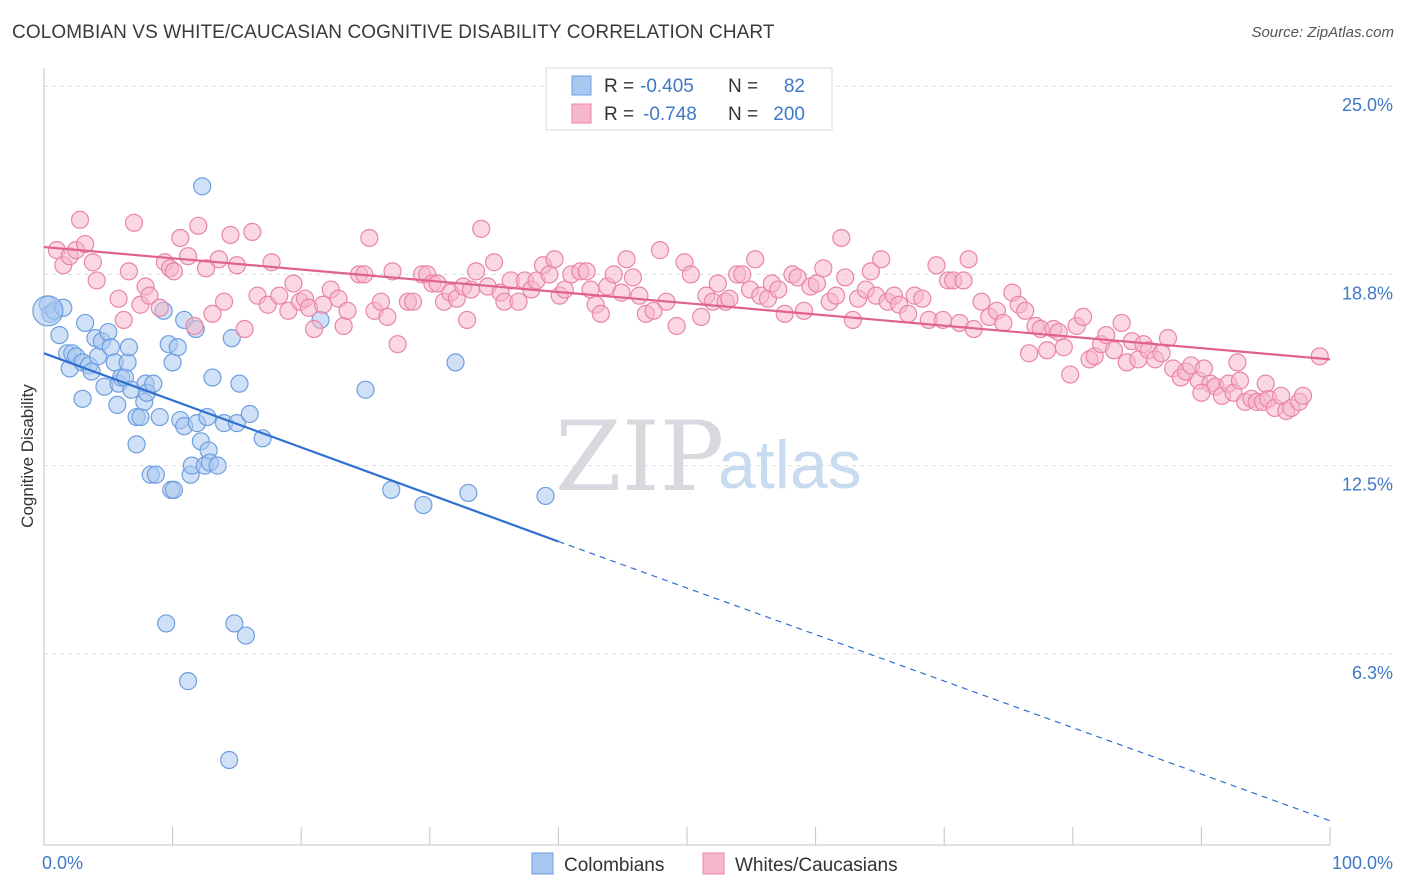 This screenshot has height=892, width=1406. I want to click on colombians-point-cluster, so click(48, 311).